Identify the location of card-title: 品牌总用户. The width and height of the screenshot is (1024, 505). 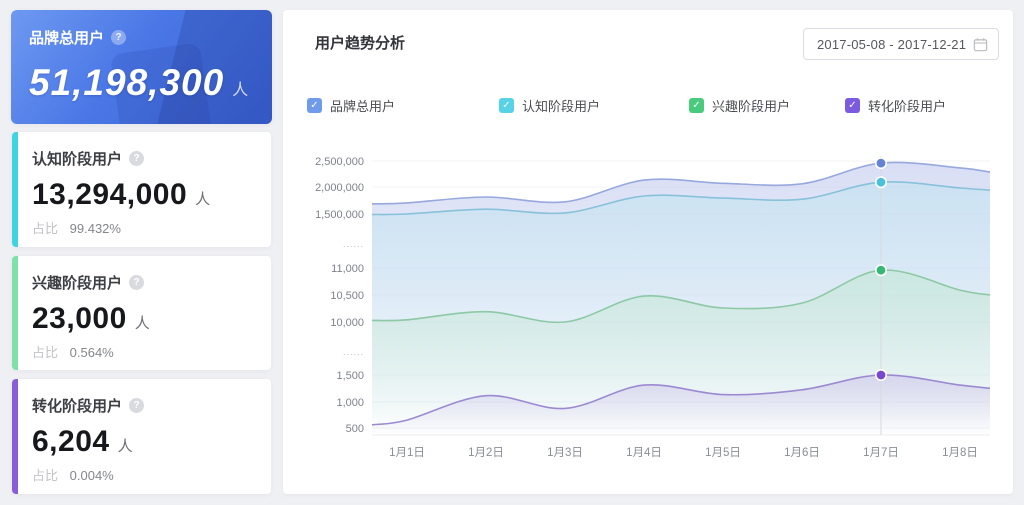
(67, 38).